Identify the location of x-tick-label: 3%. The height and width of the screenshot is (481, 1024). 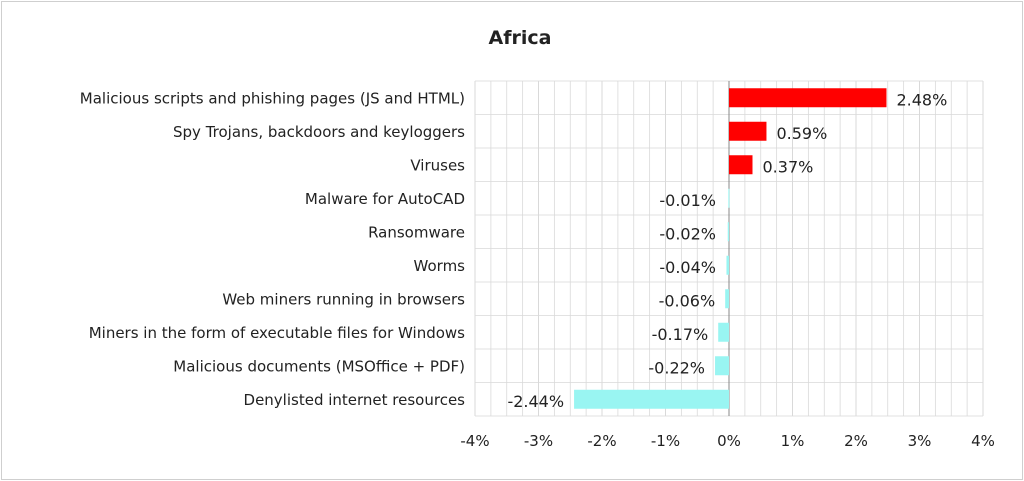
(920, 441).